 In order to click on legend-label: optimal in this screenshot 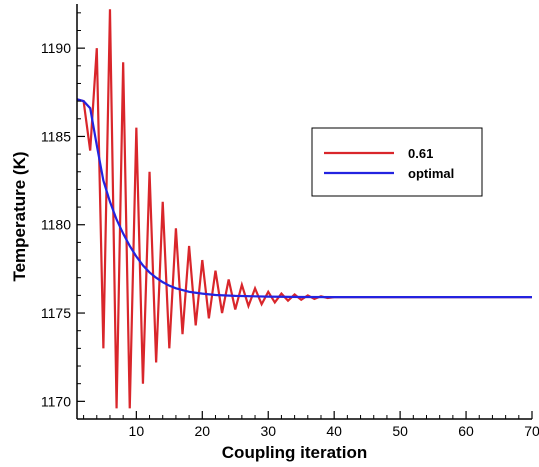, I will do `click(431, 173)`.